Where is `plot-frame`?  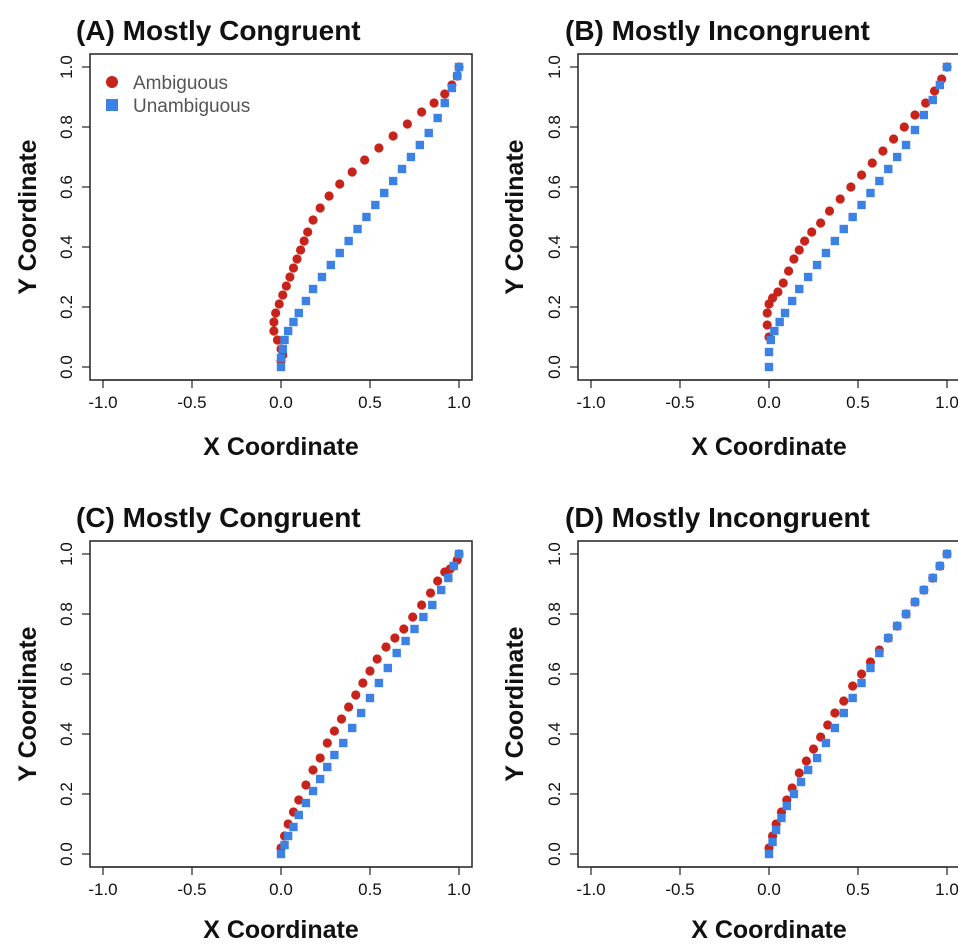
plot-frame is located at coordinates (767, 704).